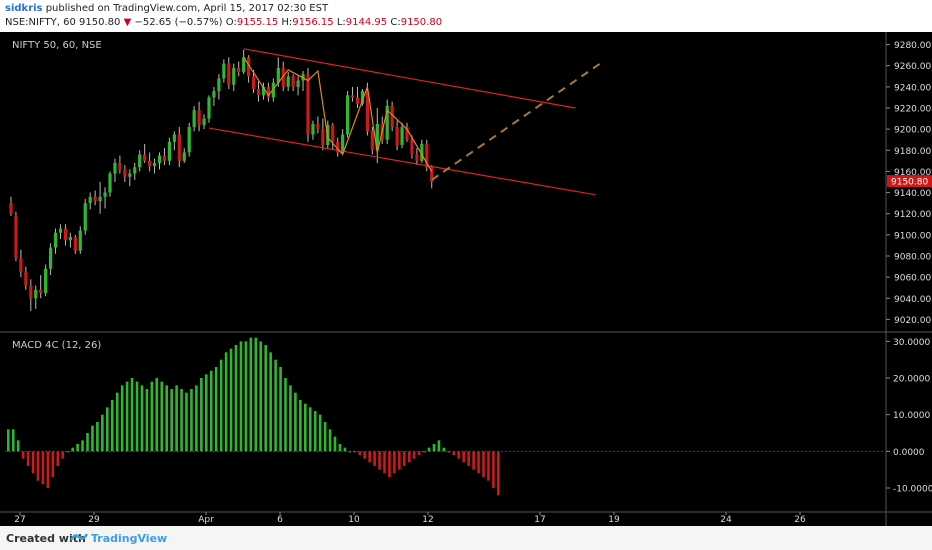  I want to click on symbol-label: NSE:NIFTY, 60, so click(40, 22).